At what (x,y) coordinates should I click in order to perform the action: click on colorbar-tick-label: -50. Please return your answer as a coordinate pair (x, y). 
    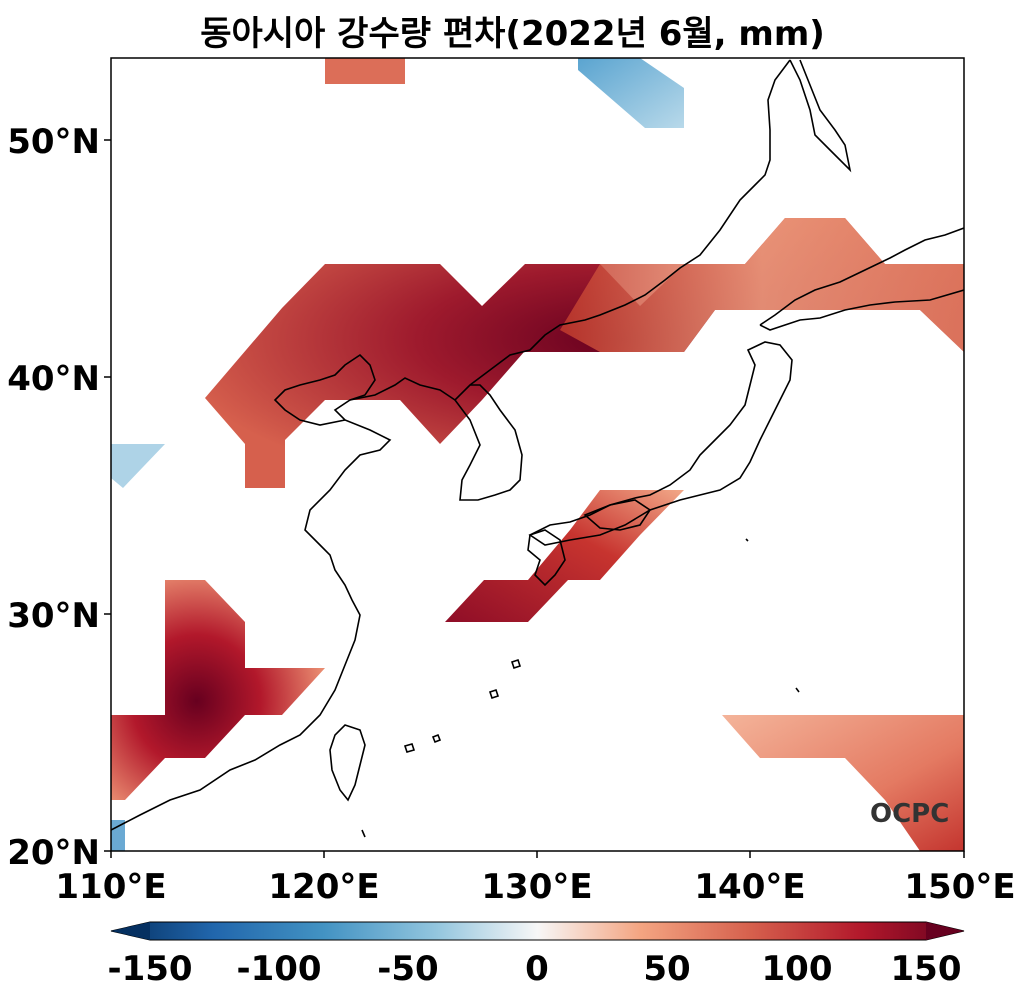
    Looking at the image, I should click on (407, 969).